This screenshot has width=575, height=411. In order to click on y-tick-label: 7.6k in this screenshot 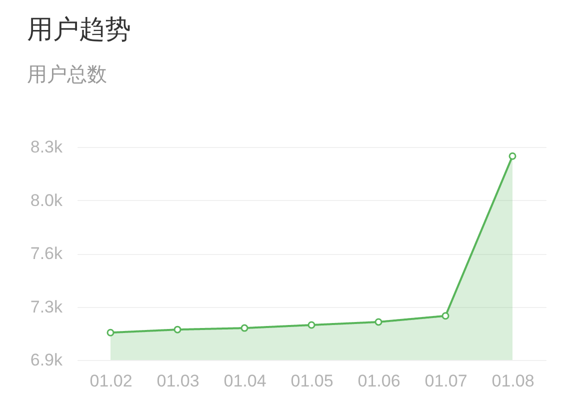, I will do `click(46, 253)`.